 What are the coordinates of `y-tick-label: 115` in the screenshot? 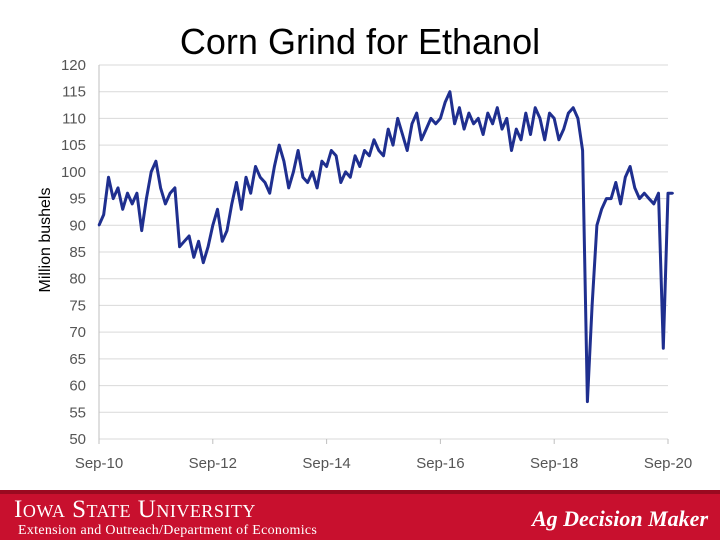 It's located at (74, 92).